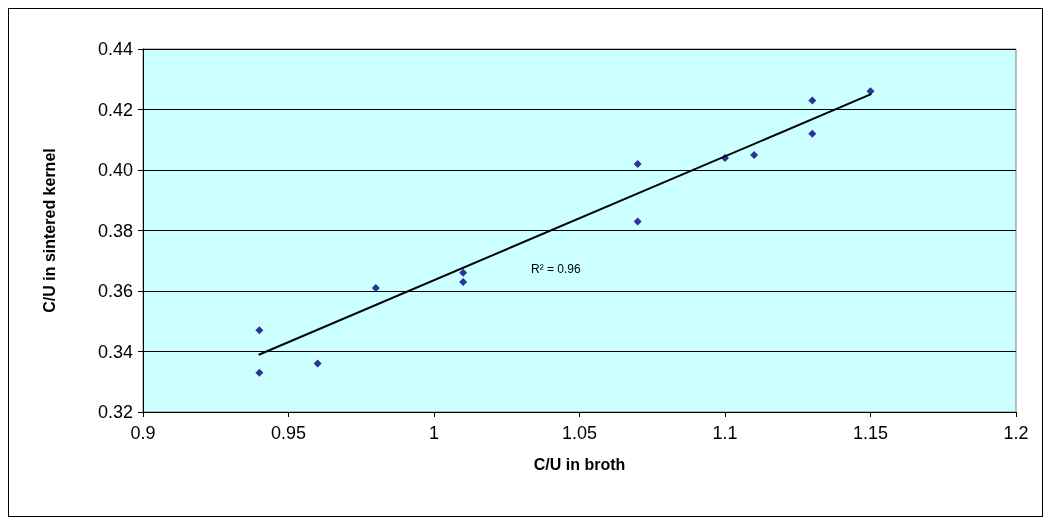  What do you see at coordinates (115, 170) in the screenshot?
I see `y-tick-label: 0.40` at bounding box center [115, 170].